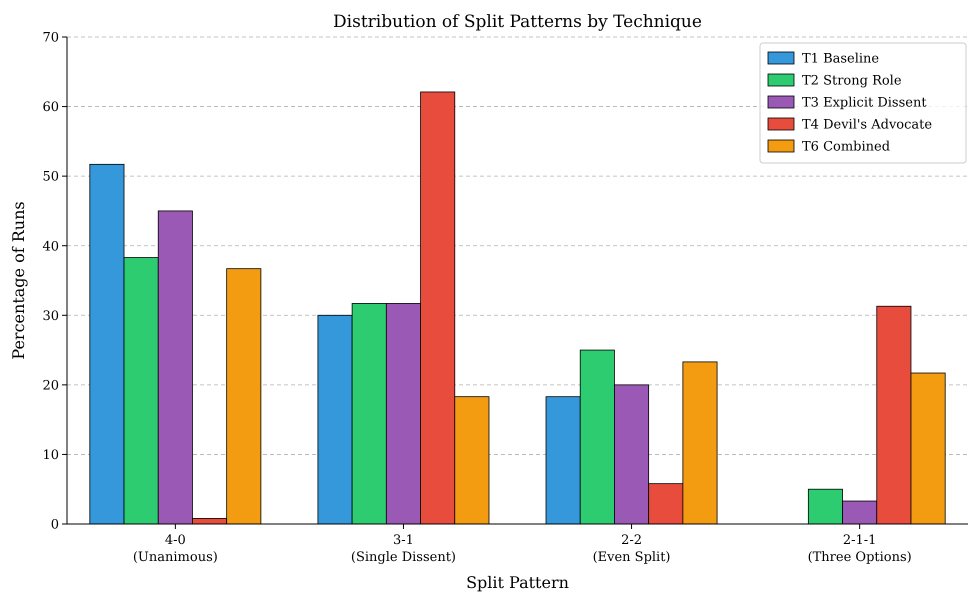 The image size is (974, 592). What do you see at coordinates (403, 549) in the screenshot?
I see `x-tick-label: 3-1 (Single Dissent)` at bounding box center [403, 549].